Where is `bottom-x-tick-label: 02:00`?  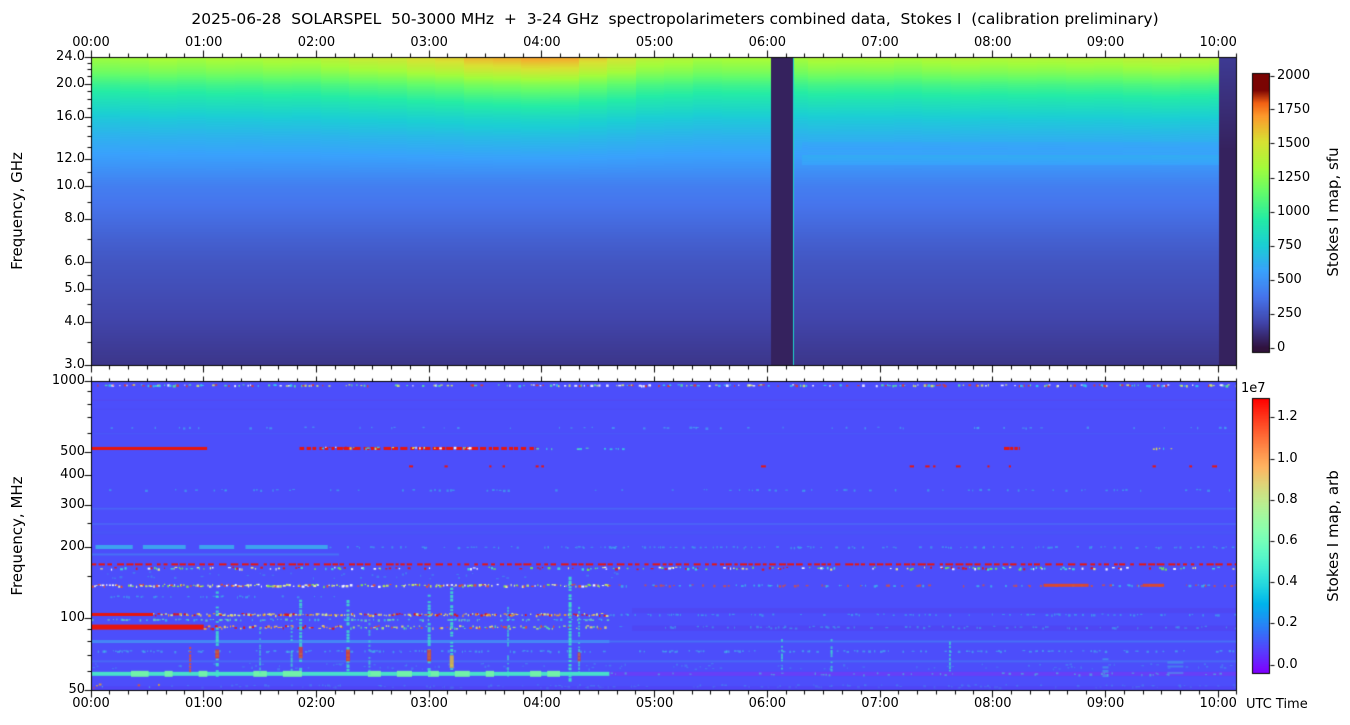 bottom-x-tick-label: 02:00 is located at coordinates (316, 703).